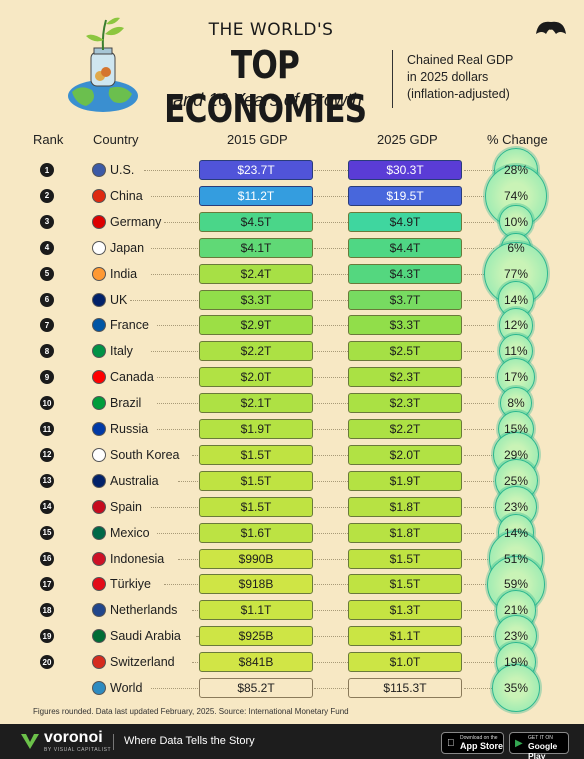  What do you see at coordinates (405, 480) in the screenshot?
I see `gdp-2025-cell: $1.9T` at bounding box center [405, 480].